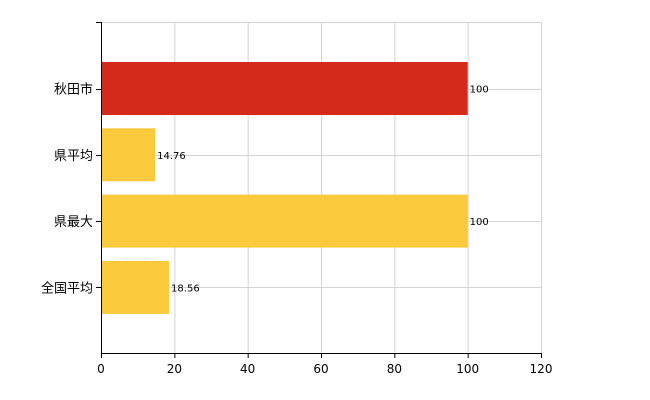 Image resolution: width=650 pixels, height=400 pixels. What do you see at coordinates (541, 369) in the screenshot?
I see `x-tick-label: 120` at bounding box center [541, 369].